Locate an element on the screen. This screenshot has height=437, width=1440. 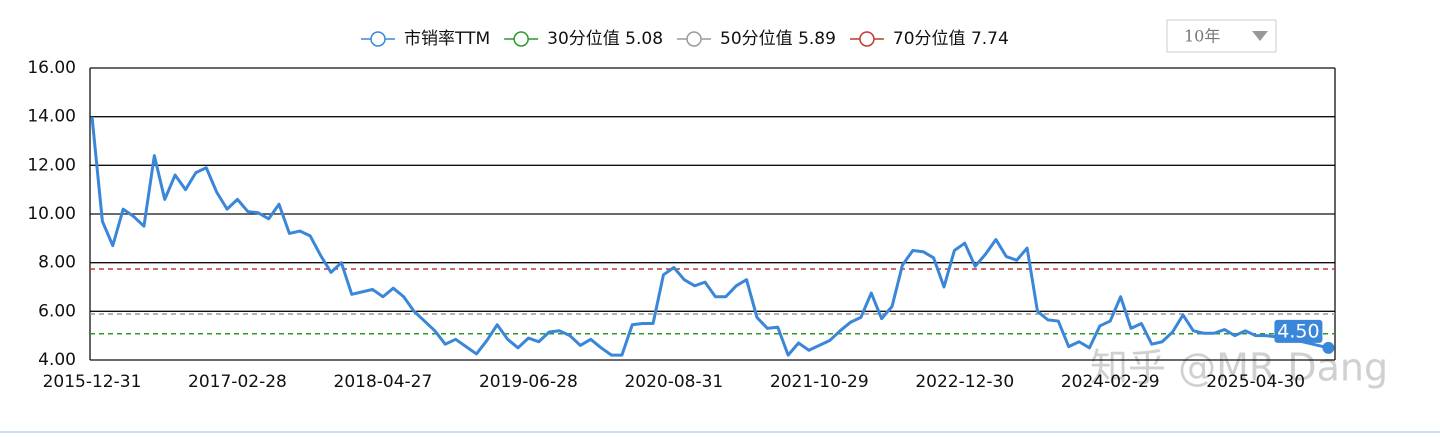
legend-label: 70分位值 7.74 is located at coordinates (951, 39).